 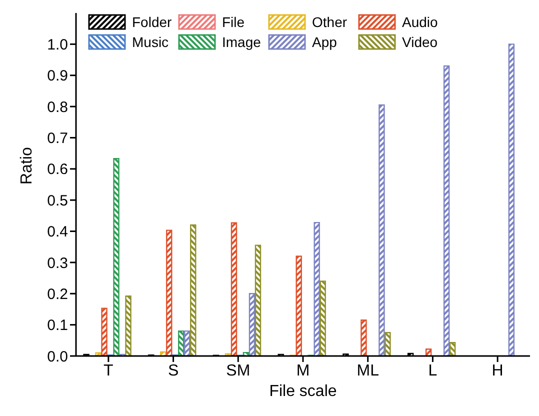 What do you see at coordinates (57, 357) in the screenshot?
I see `y-tick-label: 0.0` at bounding box center [57, 357].